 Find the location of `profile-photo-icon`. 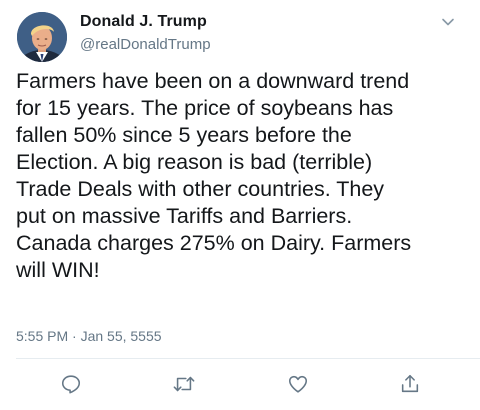

profile-photo-icon is located at coordinates (42, 37).